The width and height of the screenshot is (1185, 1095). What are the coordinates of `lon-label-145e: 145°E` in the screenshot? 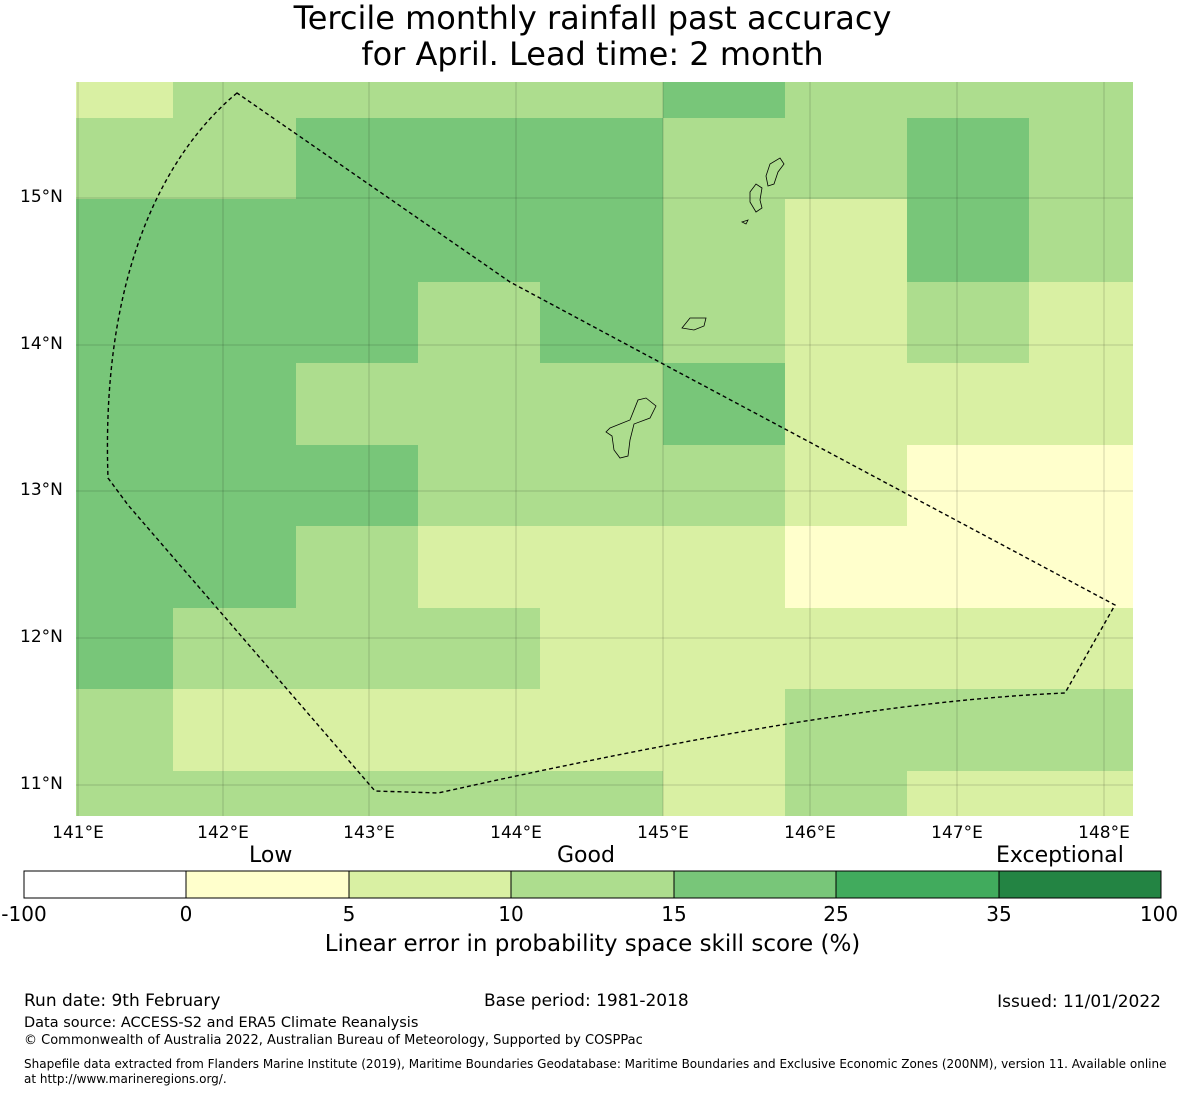 It's located at (663, 833).